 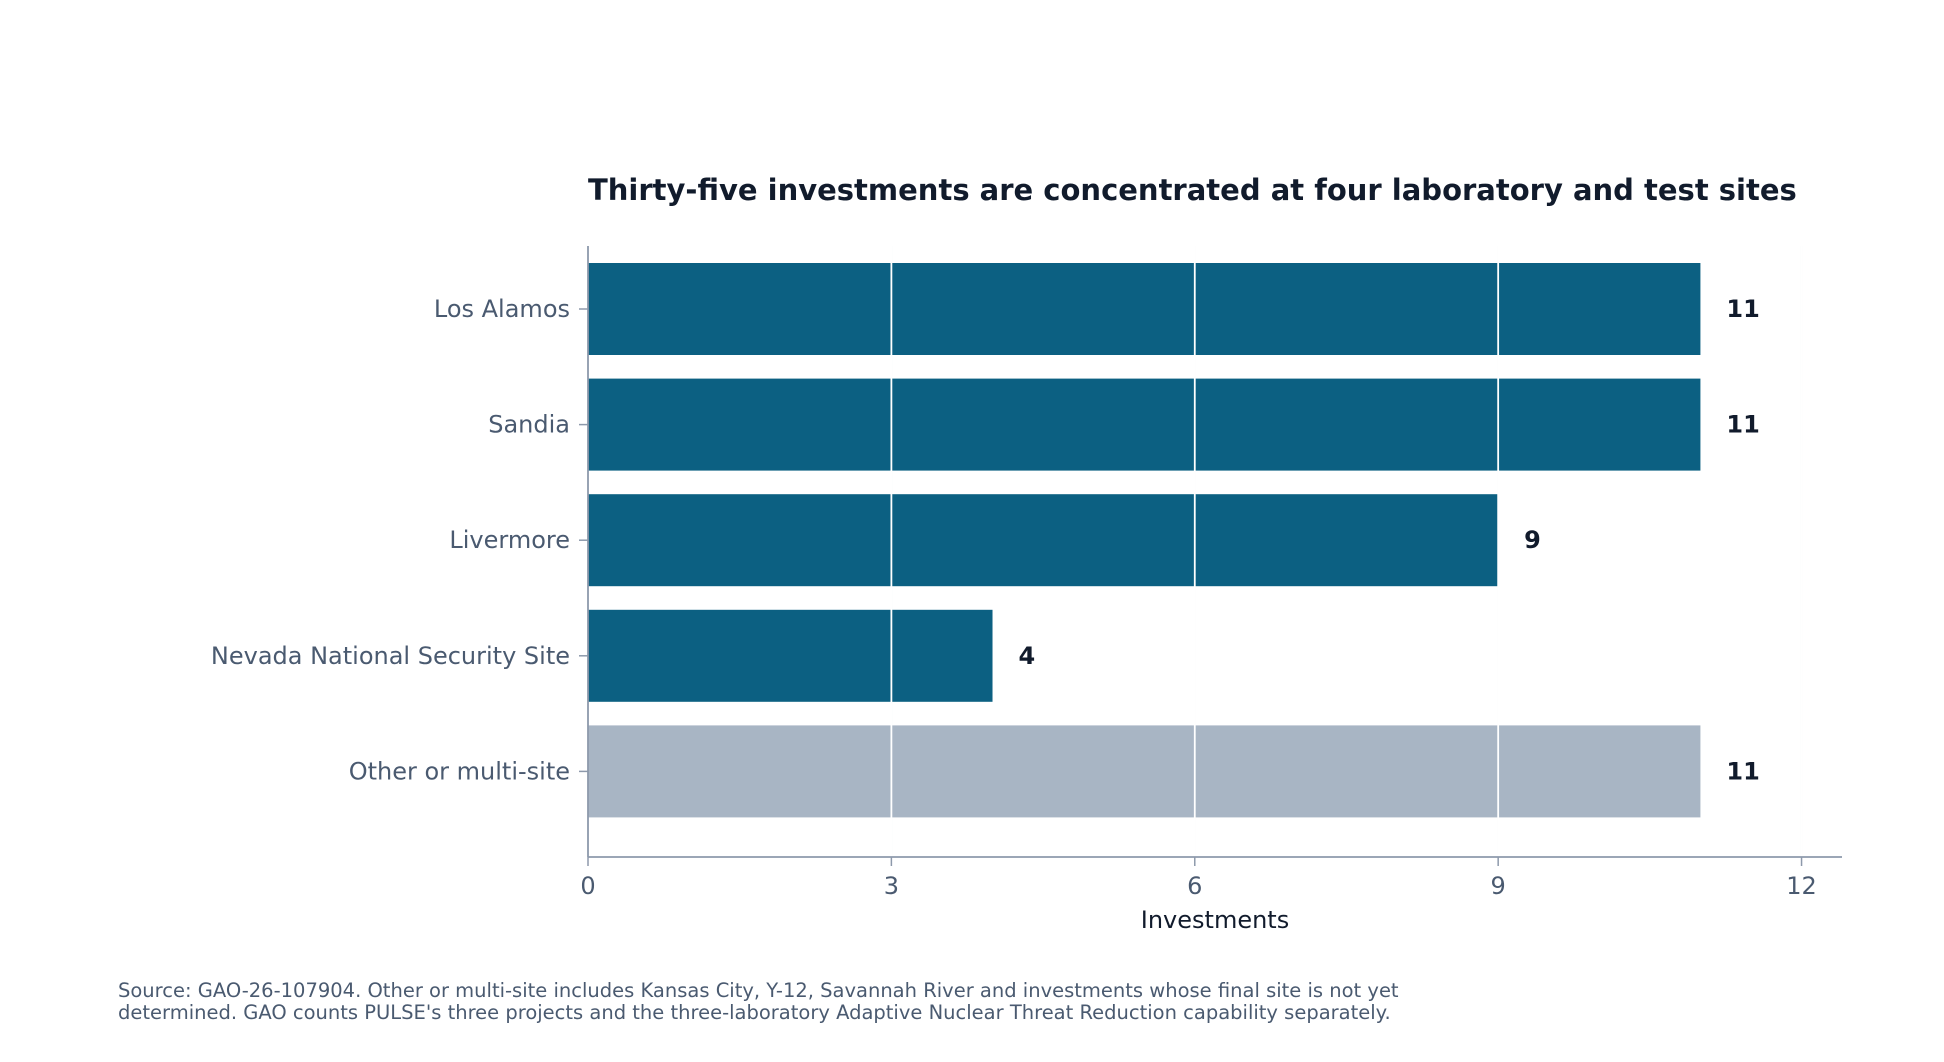 I want to click on data-label: 9, so click(x=1532, y=540).